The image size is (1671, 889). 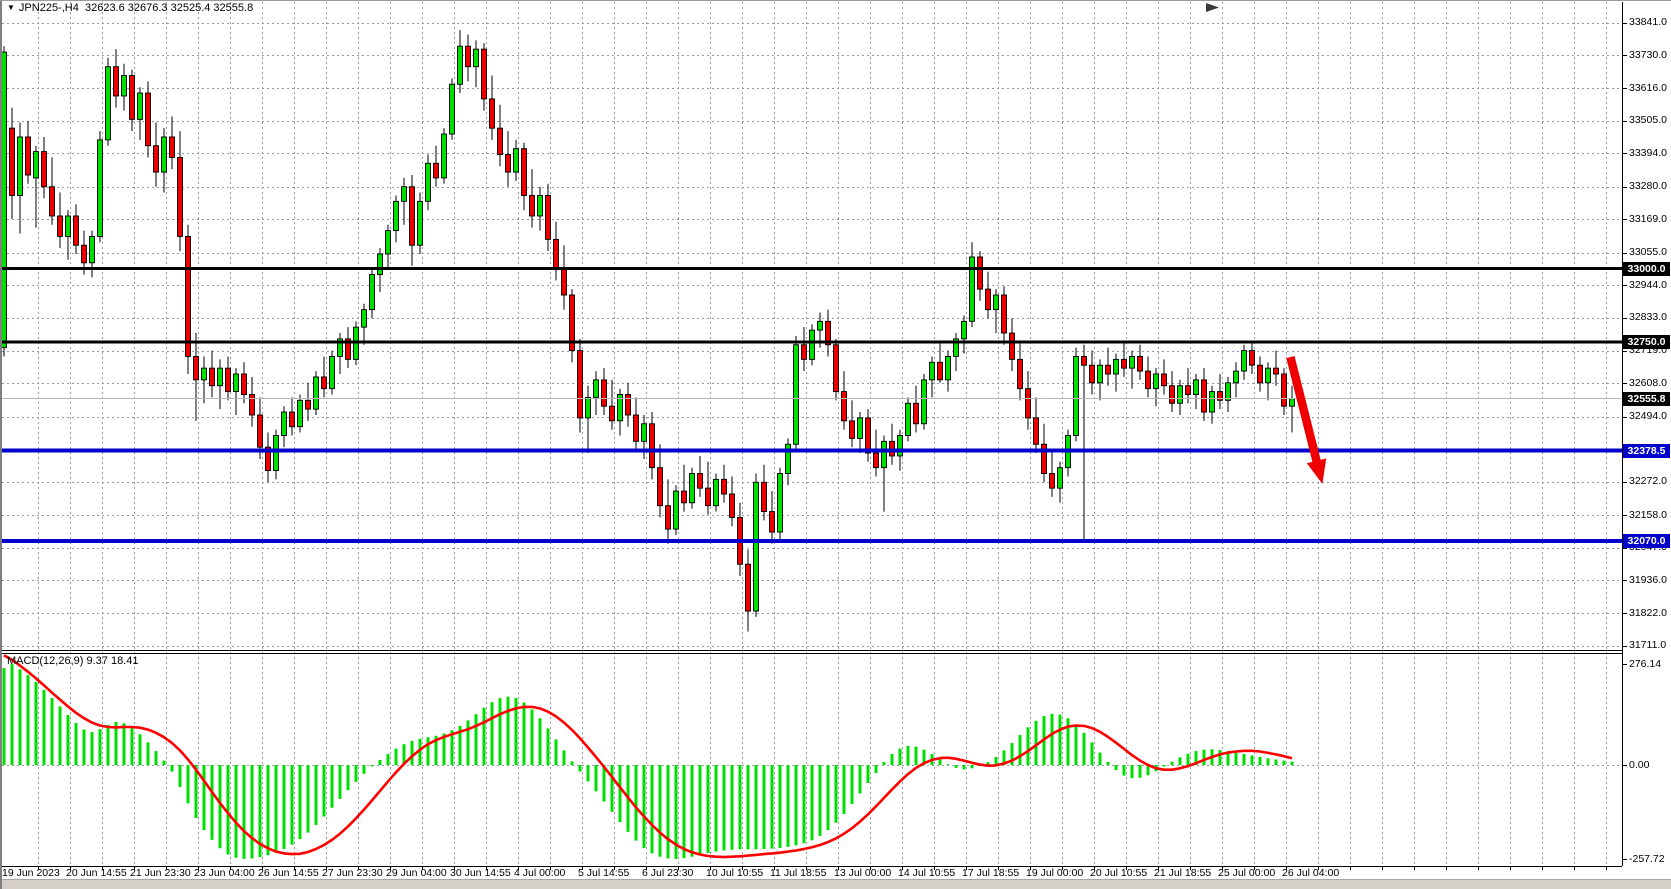 What do you see at coordinates (1648, 218) in the screenshot?
I see `price-axis-label: 33169.0` at bounding box center [1648, 218].